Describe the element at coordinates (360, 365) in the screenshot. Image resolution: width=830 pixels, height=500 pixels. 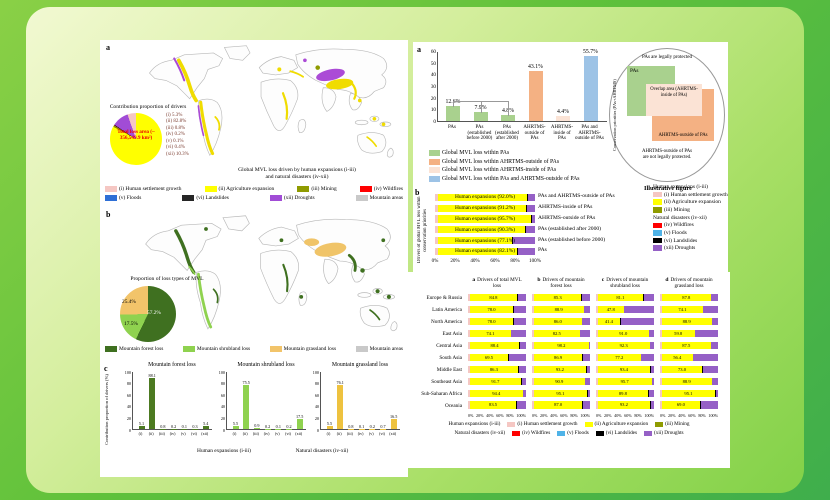
I see `chart-title: Mountain grassland loss` at that location.